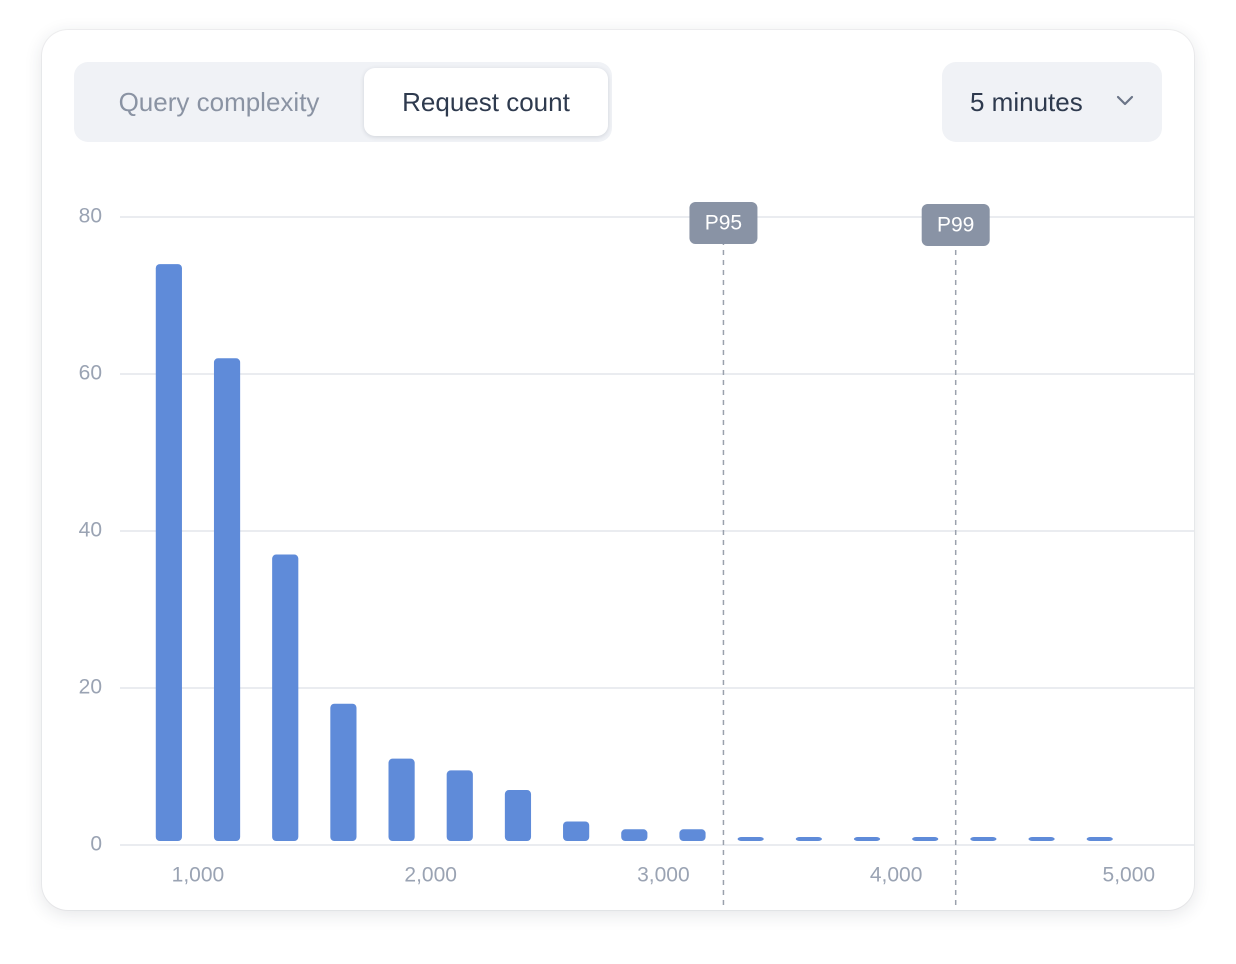 This screenshot has width=1236, height=964. What do you see at coordinates (430, 875) in the screenshot?
I see `x-tick-label: 2,000` at bounding box center [430, 875].